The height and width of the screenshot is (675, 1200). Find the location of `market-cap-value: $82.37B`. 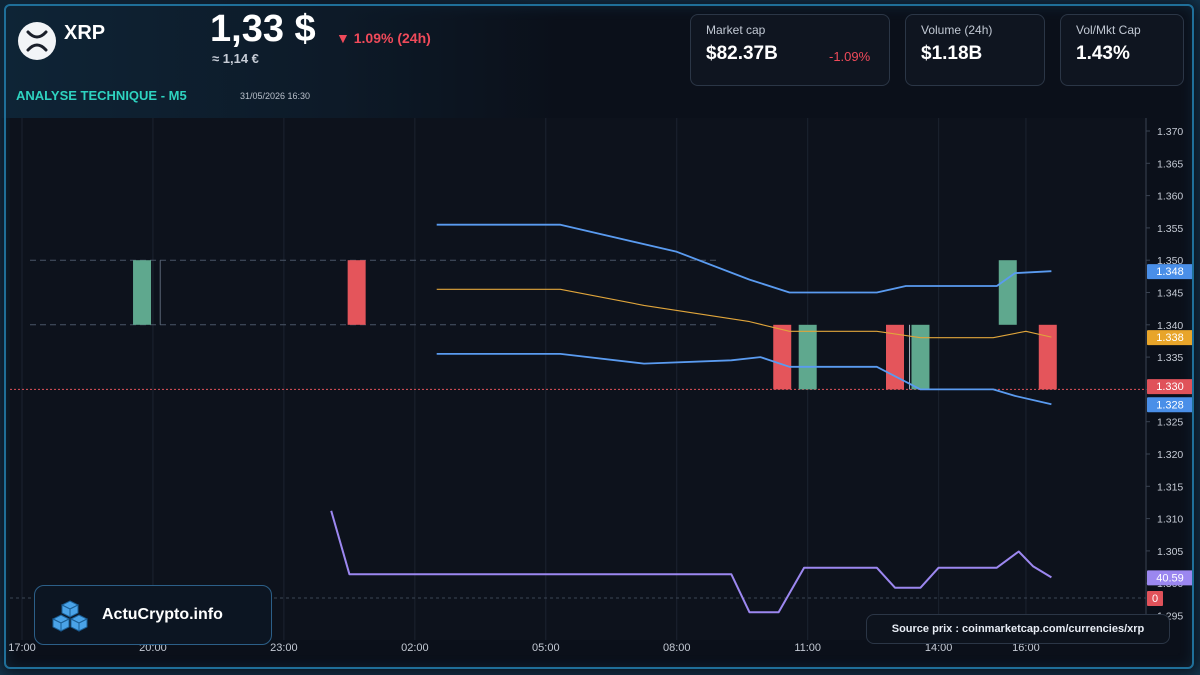

market-cap-value: $82.37B is located at coordinates (742, 53).